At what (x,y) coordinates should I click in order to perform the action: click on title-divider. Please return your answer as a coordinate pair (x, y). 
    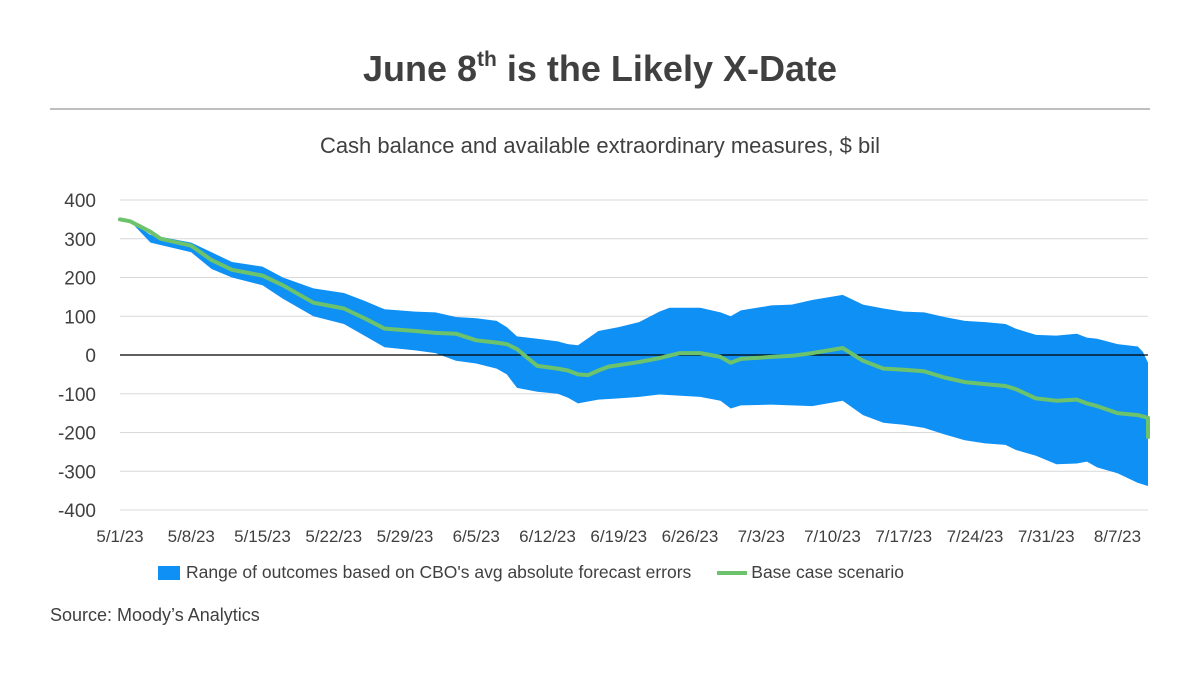
    Looking at the image, I should click on (600, 109).